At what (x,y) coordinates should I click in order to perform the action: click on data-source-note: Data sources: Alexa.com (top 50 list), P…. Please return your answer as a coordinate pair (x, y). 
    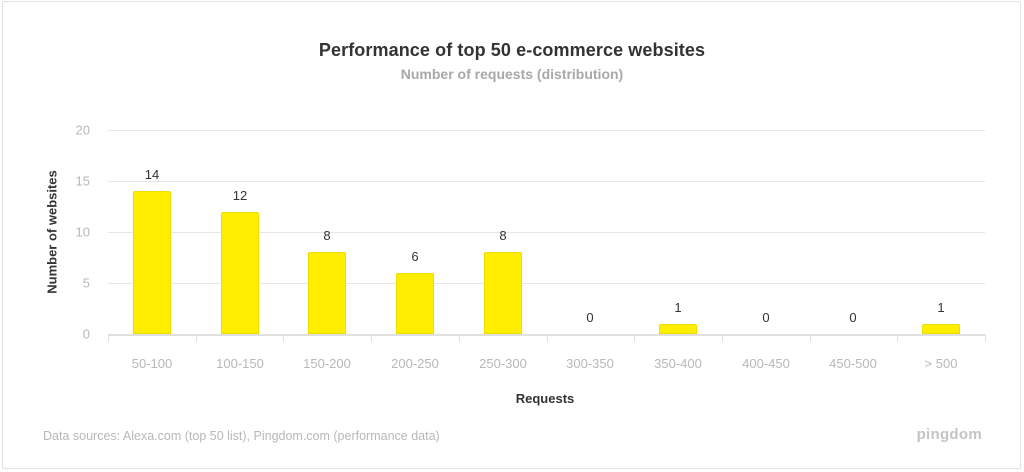
    Looking at the image, I should click on (241, 436).